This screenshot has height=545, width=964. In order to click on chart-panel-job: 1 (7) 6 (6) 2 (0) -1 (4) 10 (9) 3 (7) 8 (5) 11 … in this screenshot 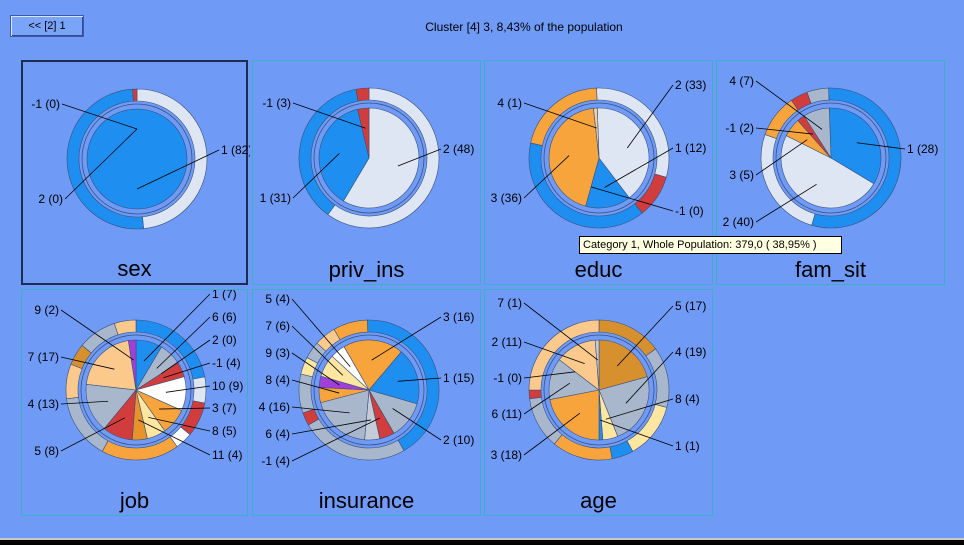, I will do `click(134, 402)`.